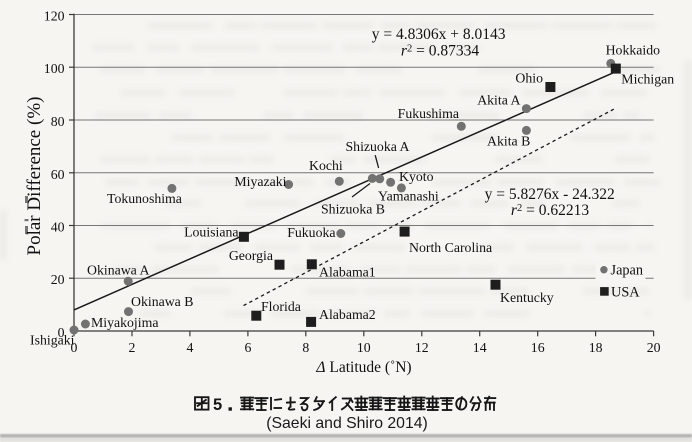  I want to click on svg-text: Tokunoshima, so click(144, 198).